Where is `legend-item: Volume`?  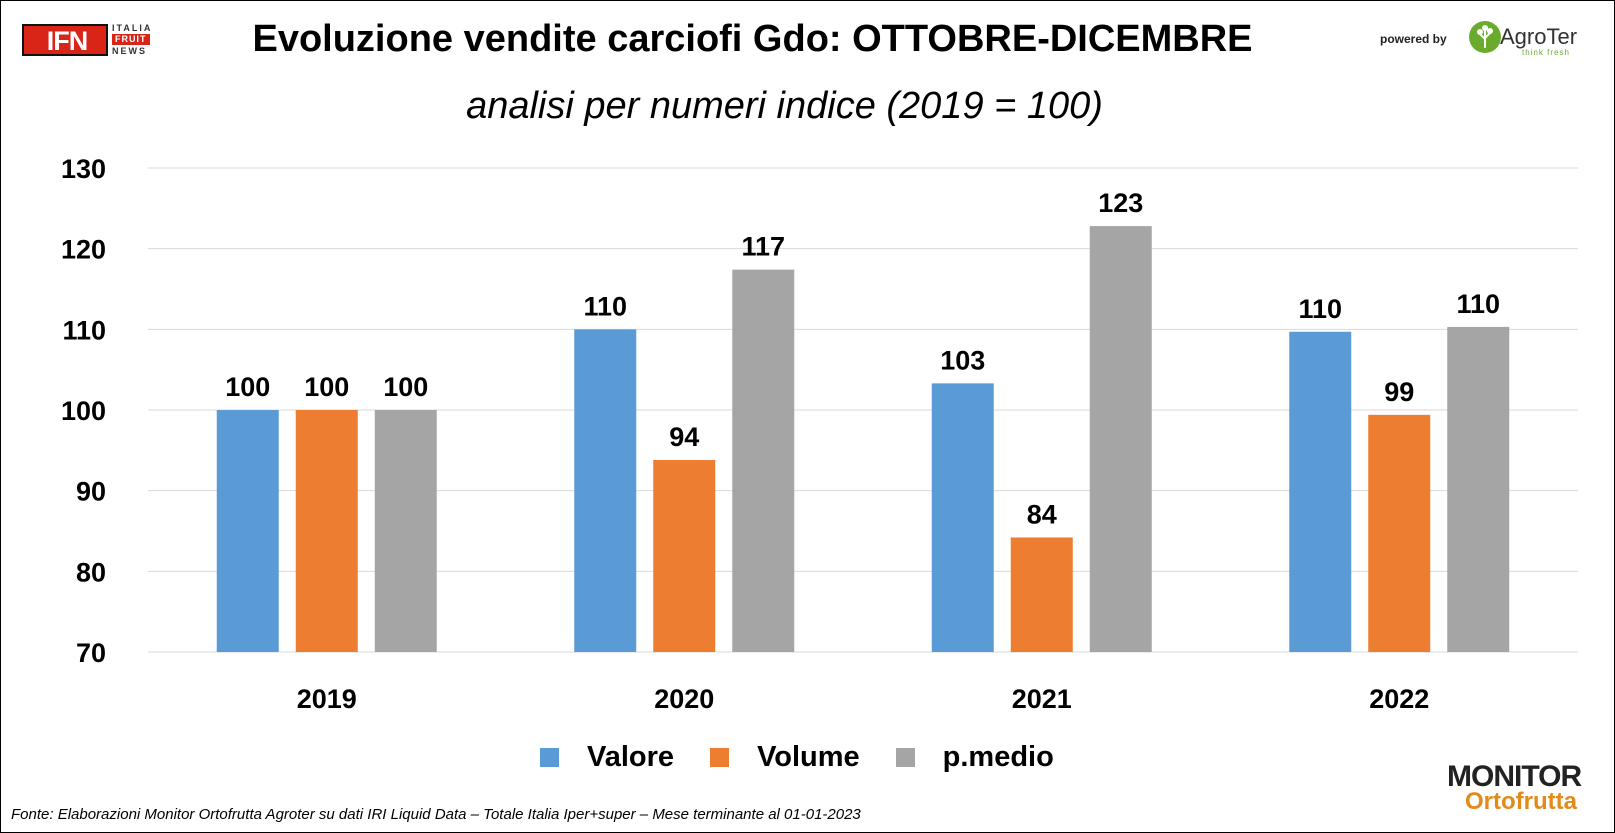
legend-item: Volume is located at coordinates (785, 757).